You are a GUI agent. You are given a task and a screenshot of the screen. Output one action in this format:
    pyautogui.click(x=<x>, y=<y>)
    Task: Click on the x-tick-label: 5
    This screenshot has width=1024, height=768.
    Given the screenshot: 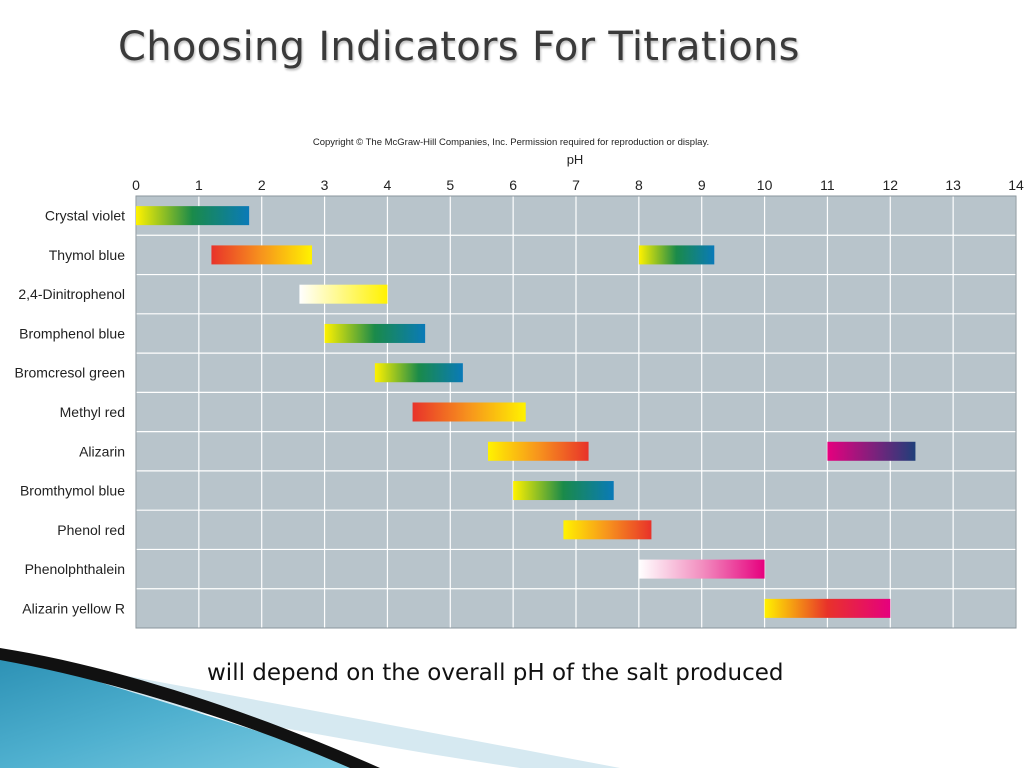 What is the action you would take?
    pyautogui.click(x=450, y=185)
    